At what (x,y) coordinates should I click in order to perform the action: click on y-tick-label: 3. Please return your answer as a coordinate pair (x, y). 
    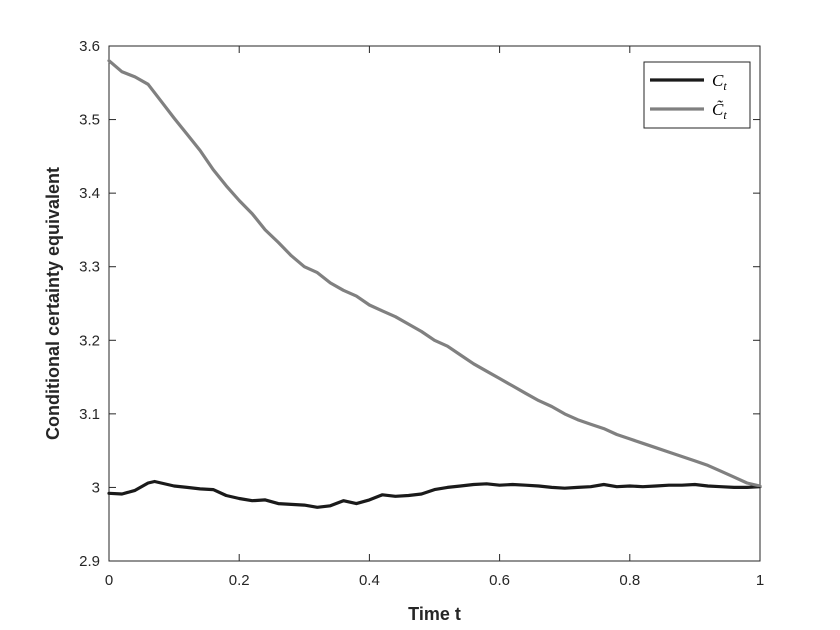
    Looking at the image, I should click on (96, 487).